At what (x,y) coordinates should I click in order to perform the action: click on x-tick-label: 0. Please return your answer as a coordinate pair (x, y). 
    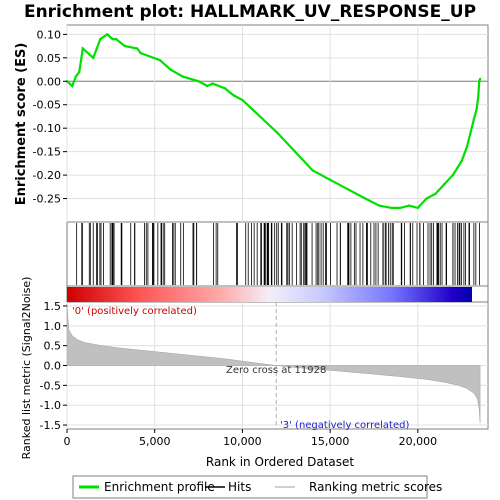
    Looking at the image, I should click on (67, 441).